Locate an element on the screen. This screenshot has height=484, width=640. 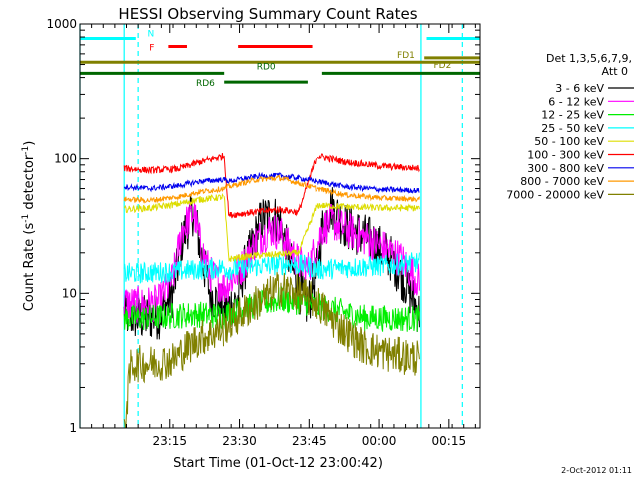
flag-label: N is located at coordinates (150, 35).